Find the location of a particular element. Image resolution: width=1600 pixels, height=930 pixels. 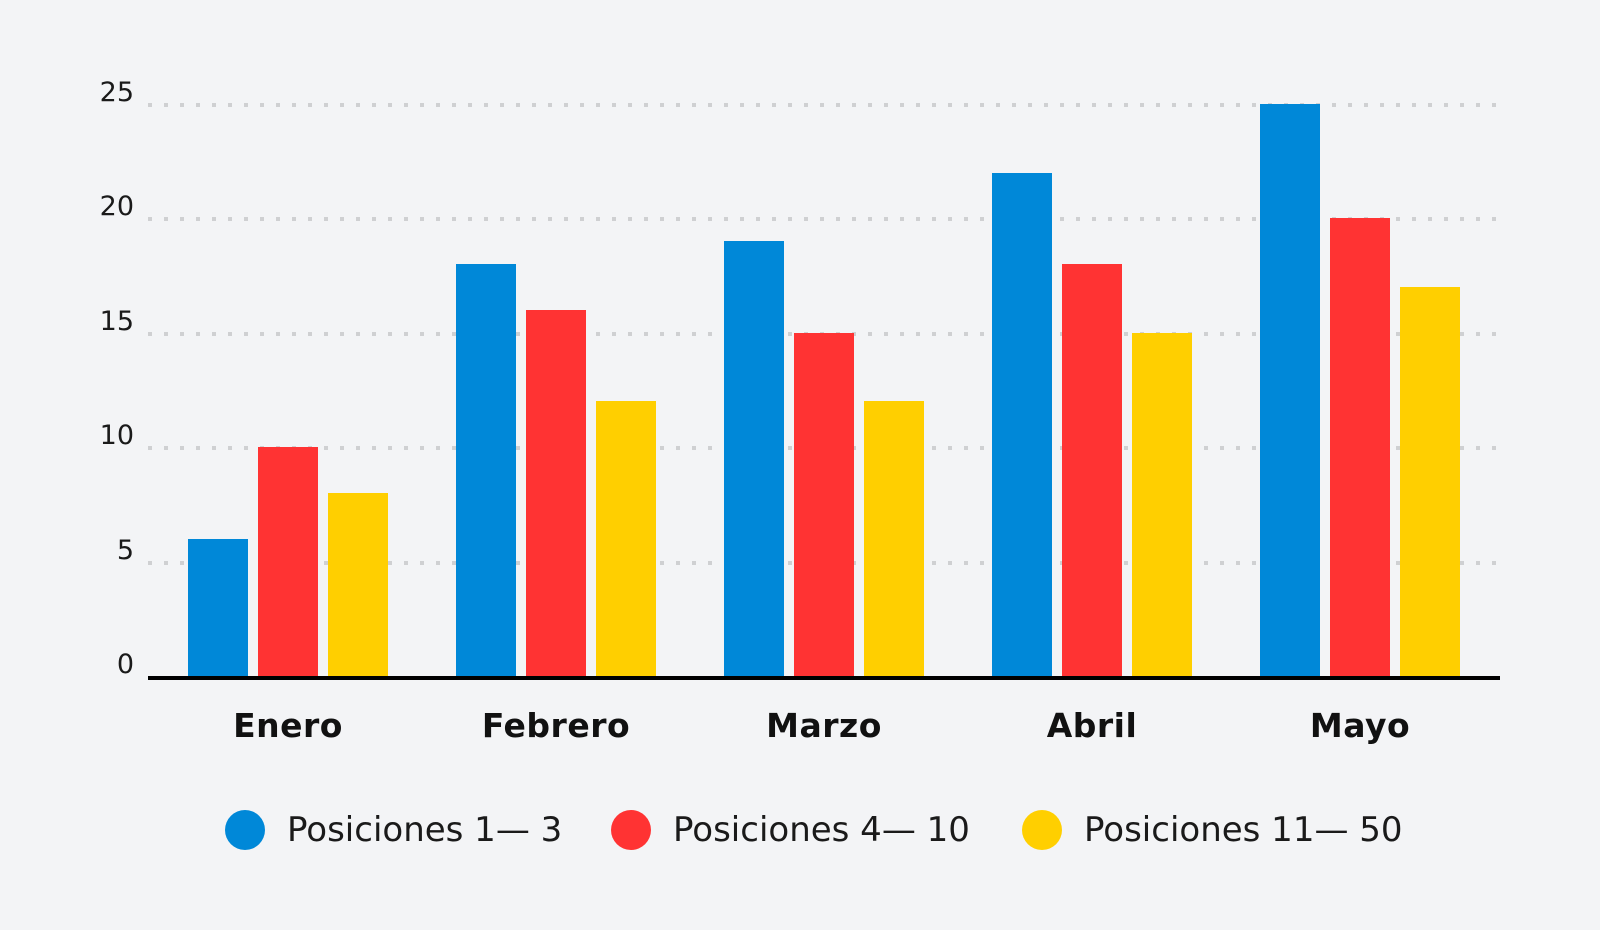

legend-item-series-2: Posiciones 4— 10 is located at coordinates (790, 830).